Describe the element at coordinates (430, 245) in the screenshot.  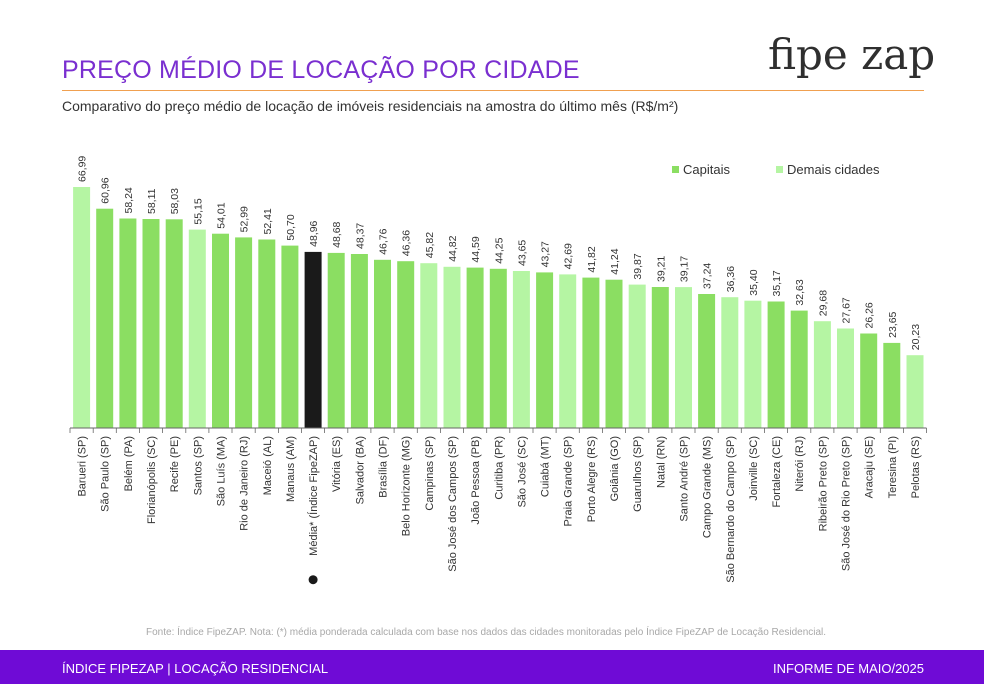
I see `bar-value-label-15: 45,82` at that location.